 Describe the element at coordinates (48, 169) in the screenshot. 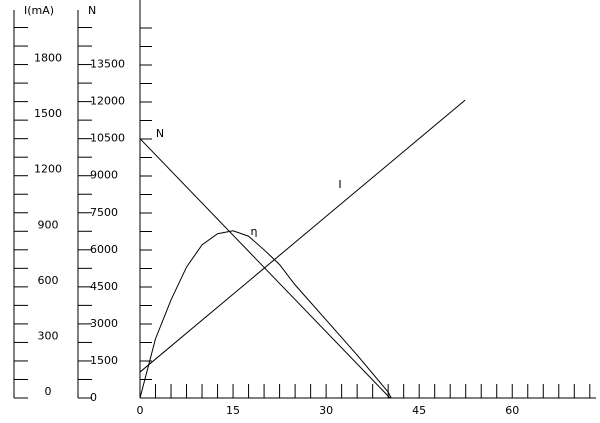

I see `y-tick-label: 1200` at that location.